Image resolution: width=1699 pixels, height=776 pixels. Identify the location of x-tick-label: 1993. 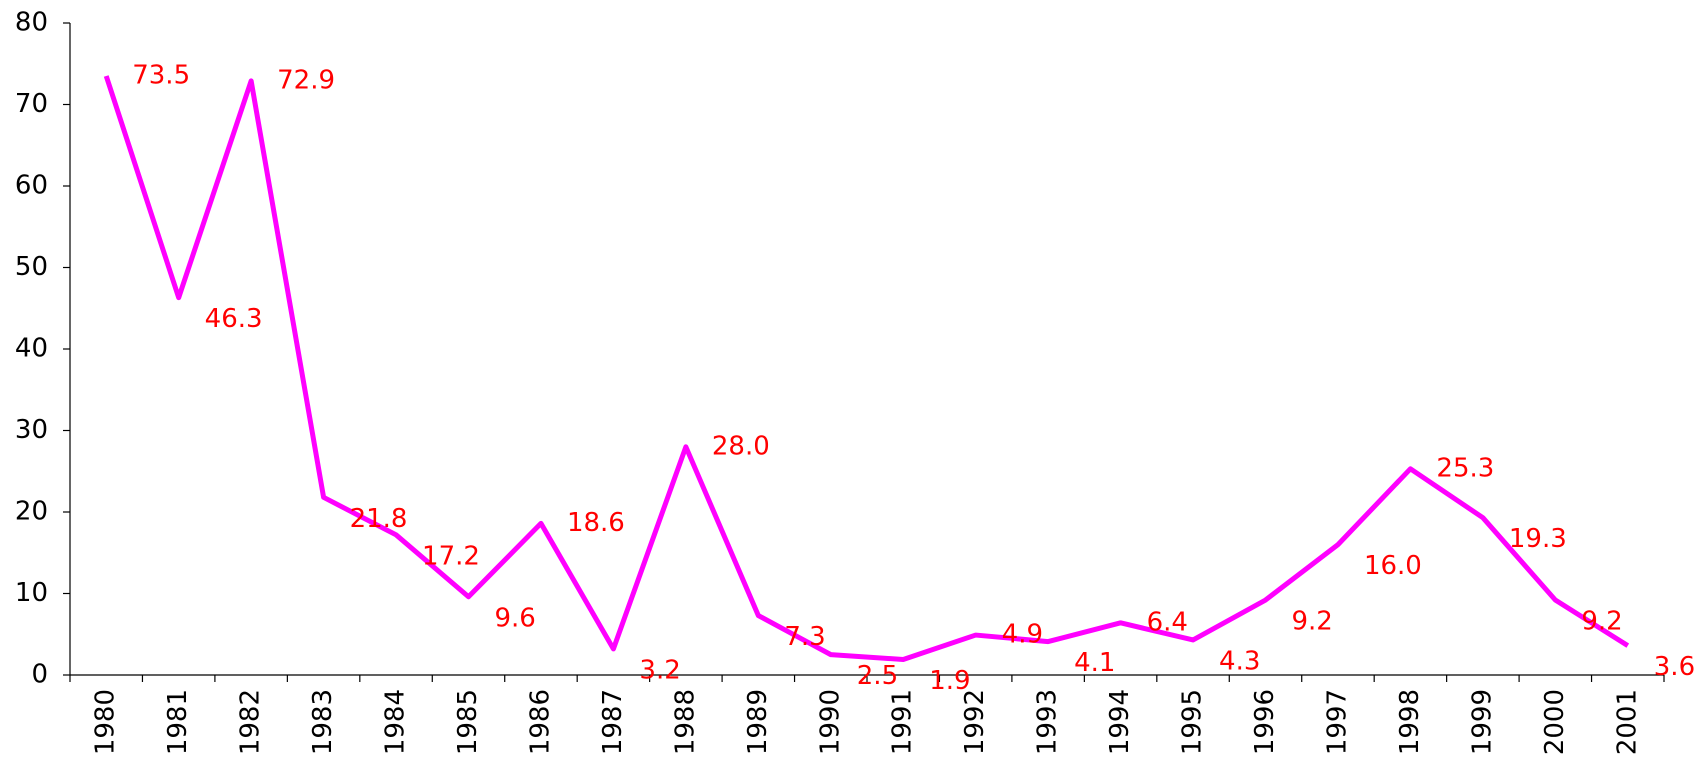
(1048, 722).